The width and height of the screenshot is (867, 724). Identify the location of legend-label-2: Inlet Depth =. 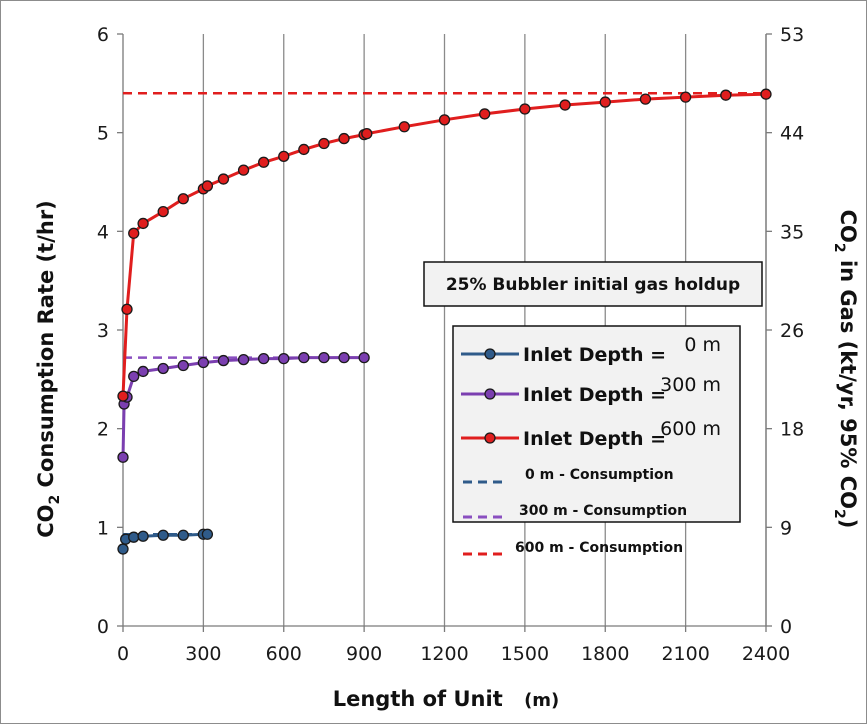
(594, 439).